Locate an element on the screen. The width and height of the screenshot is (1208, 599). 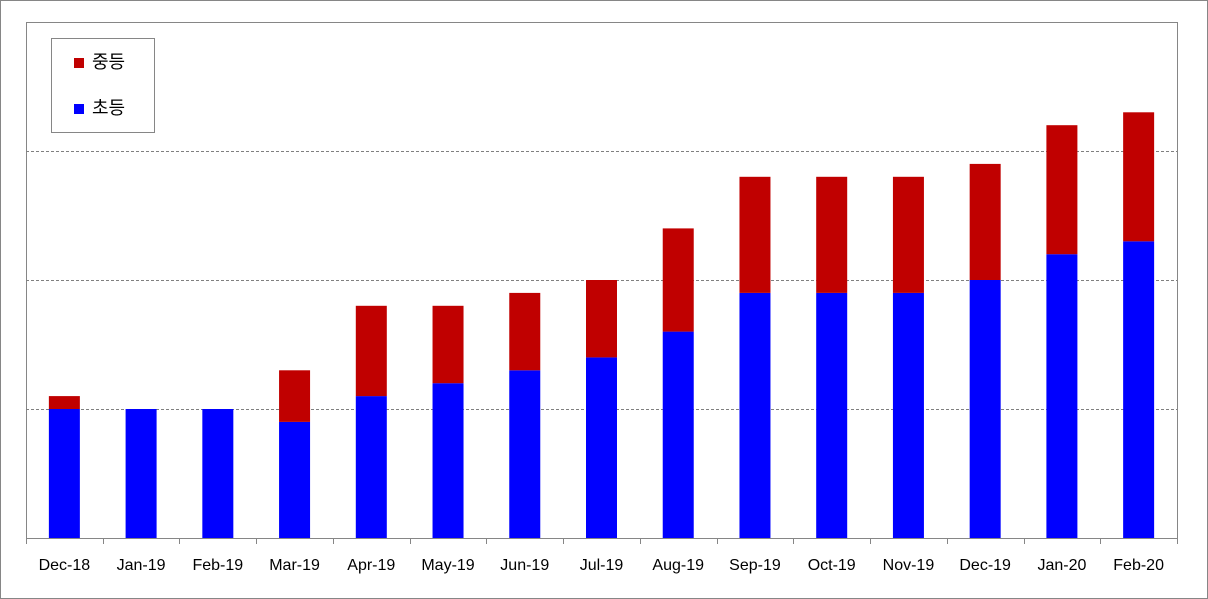
x-tick-label: Dec-18 is located at coordinates (65, 565).